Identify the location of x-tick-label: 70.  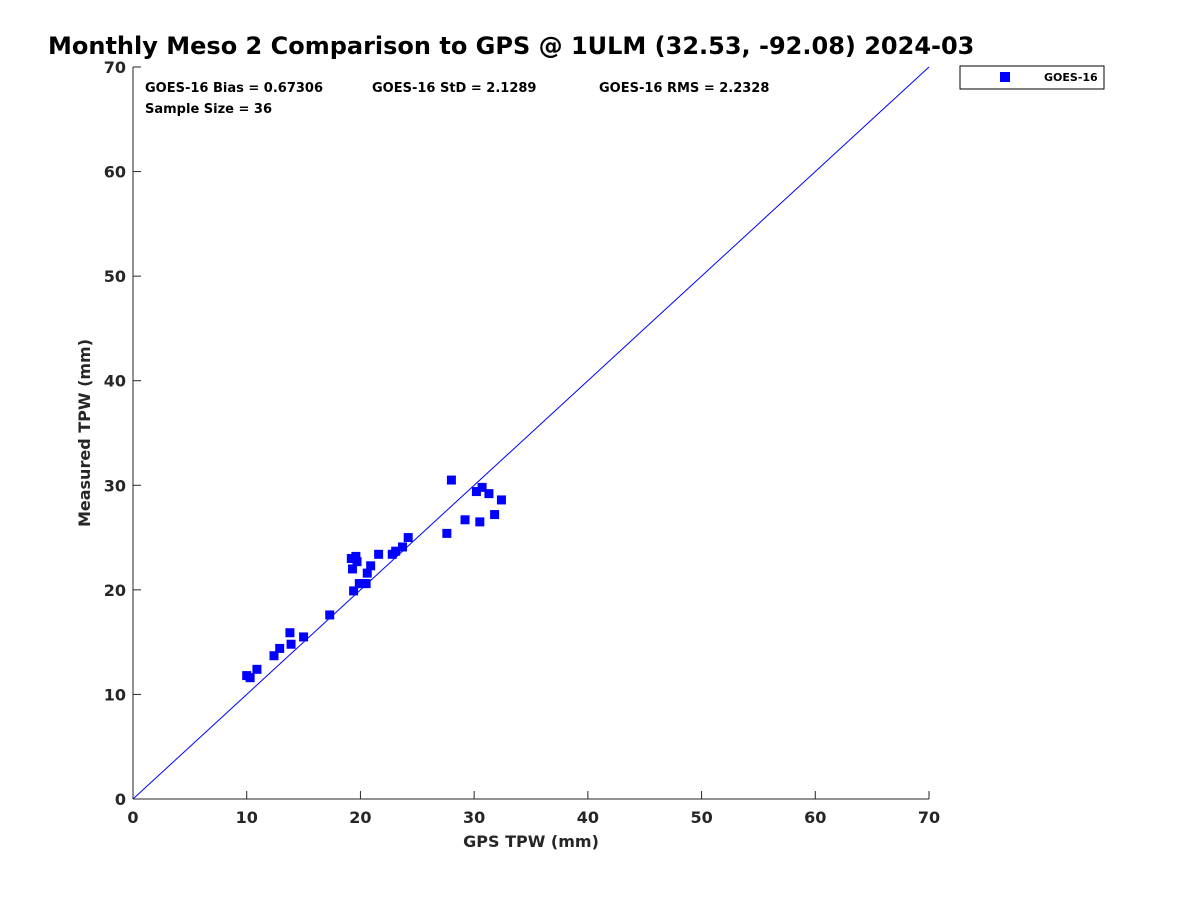
(929, 817).